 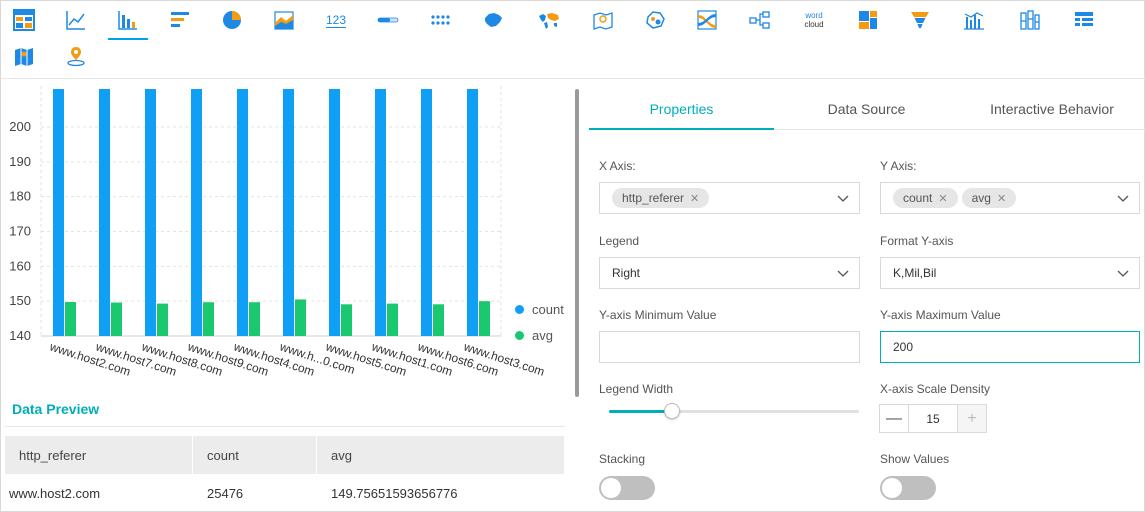 I want to click on table-cell: www.host2.com, so click(x=55, y=493).